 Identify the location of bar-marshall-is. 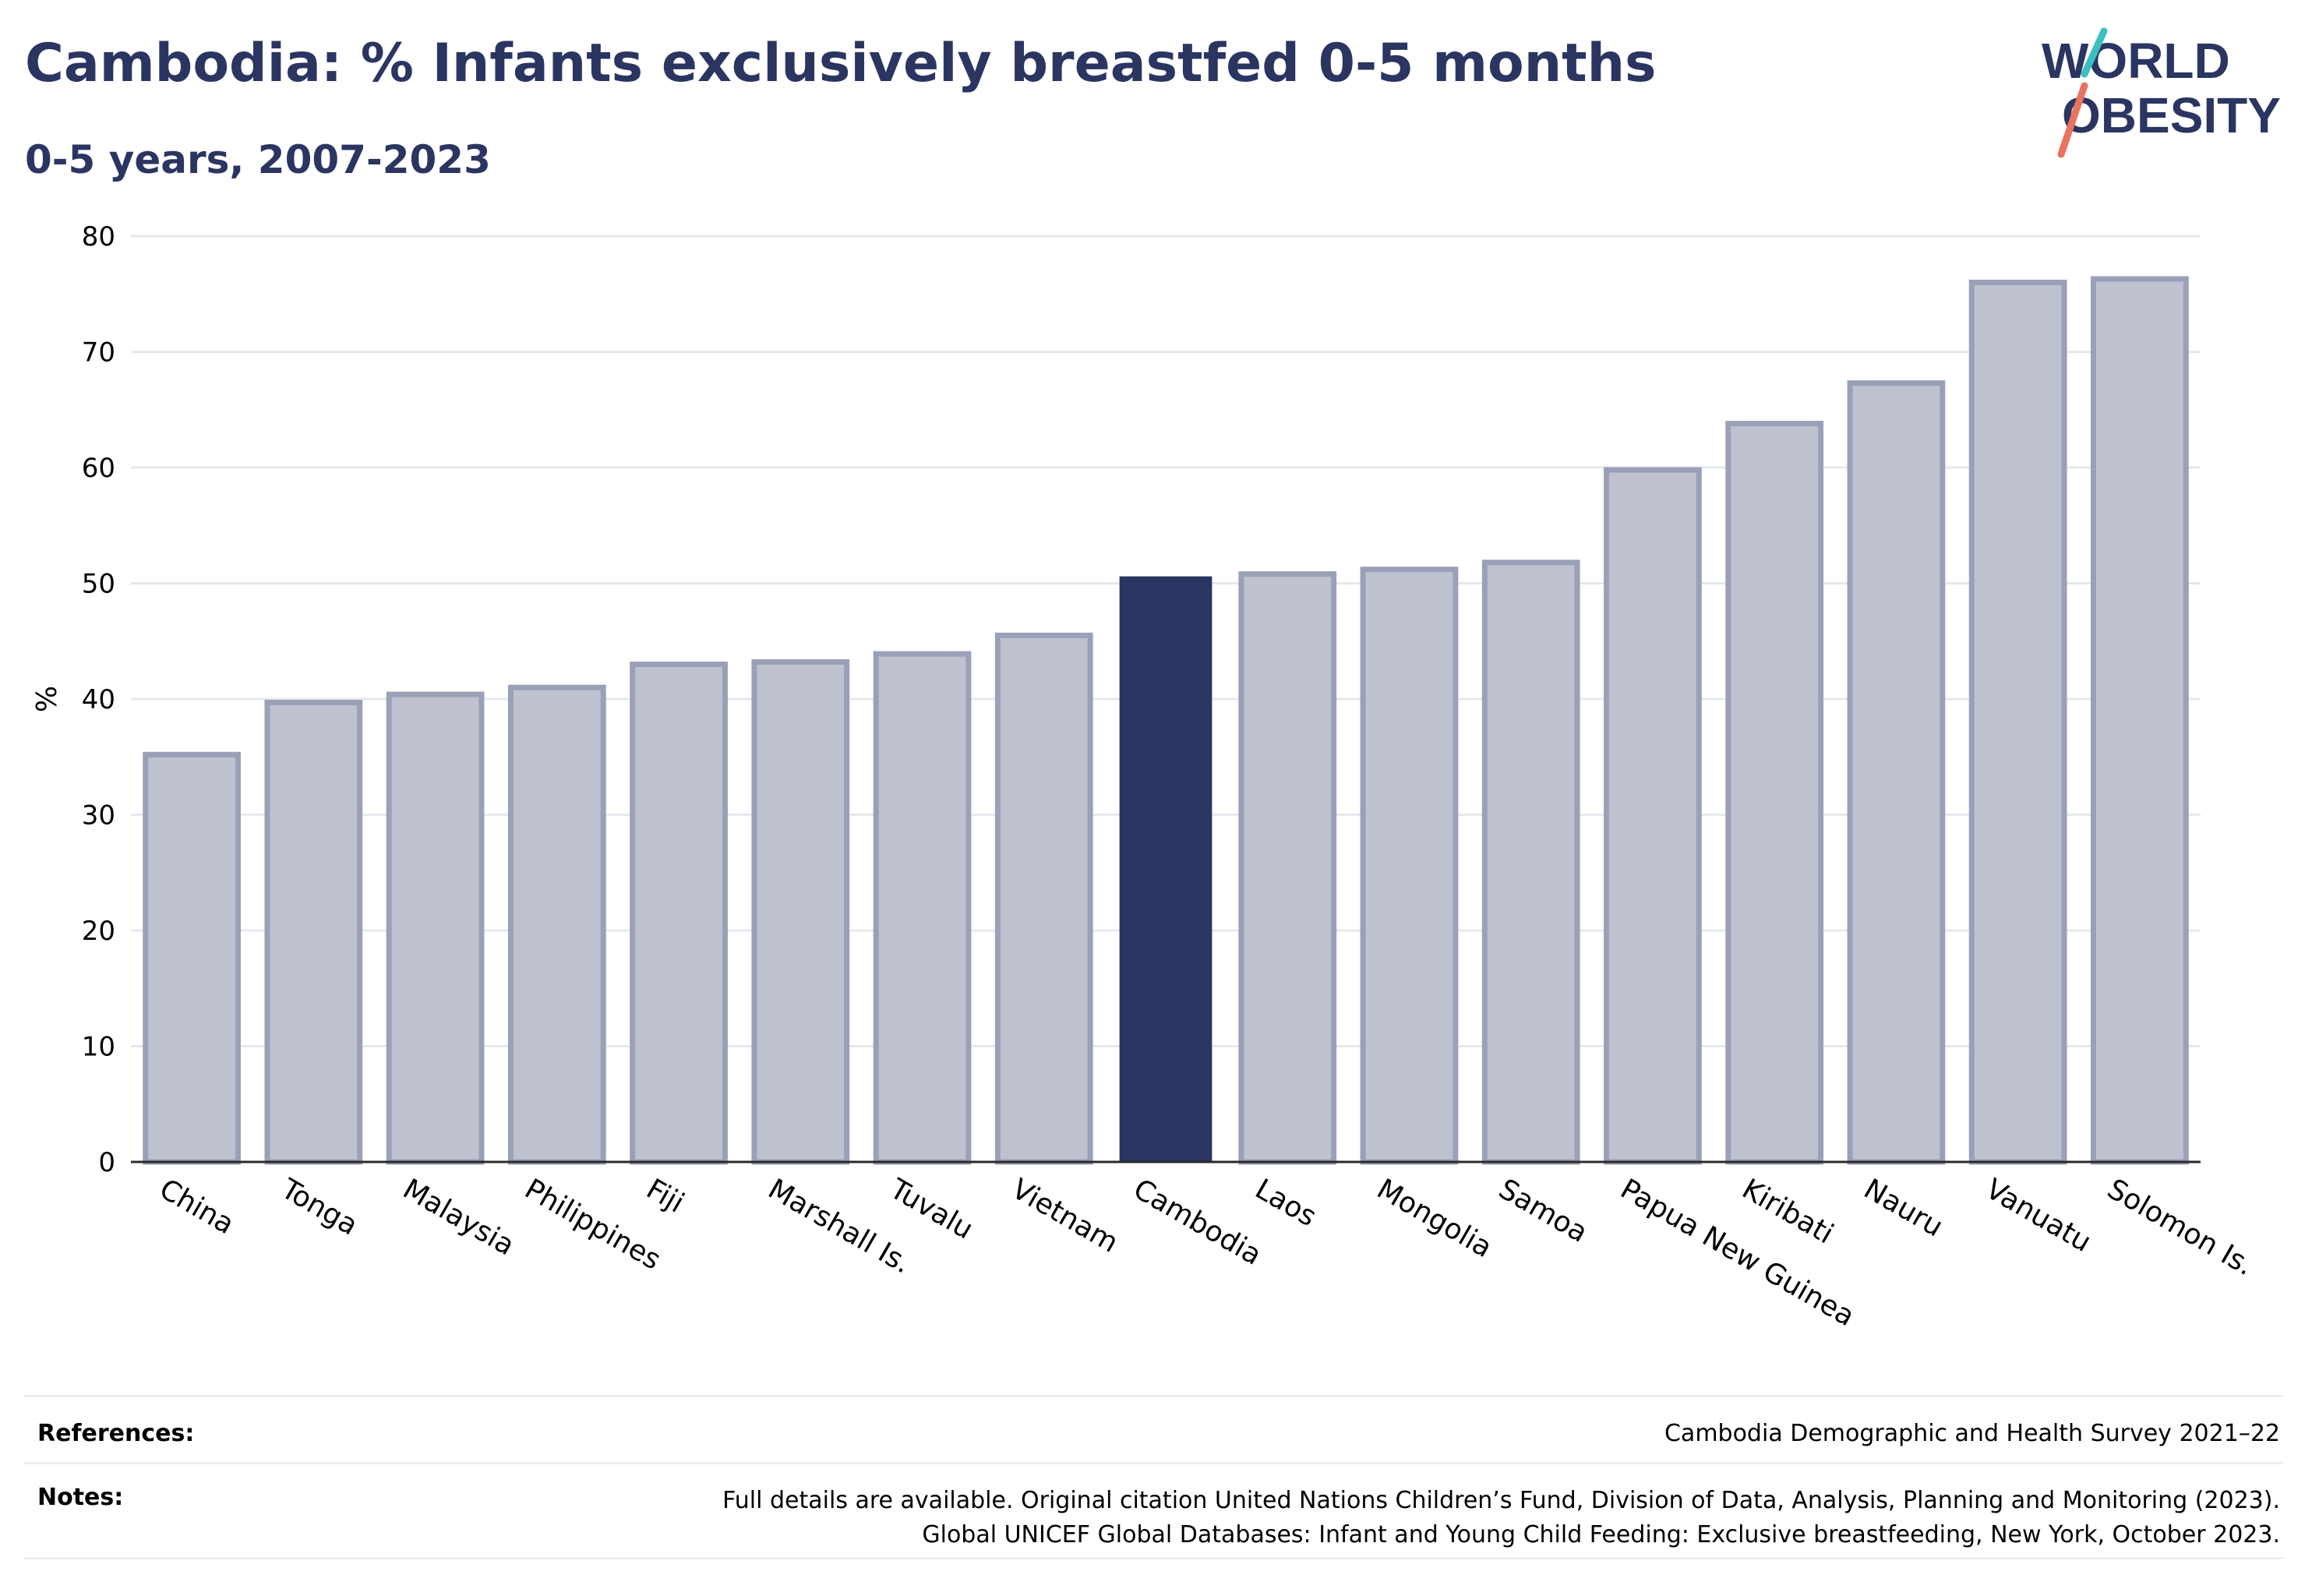
(800, 912).